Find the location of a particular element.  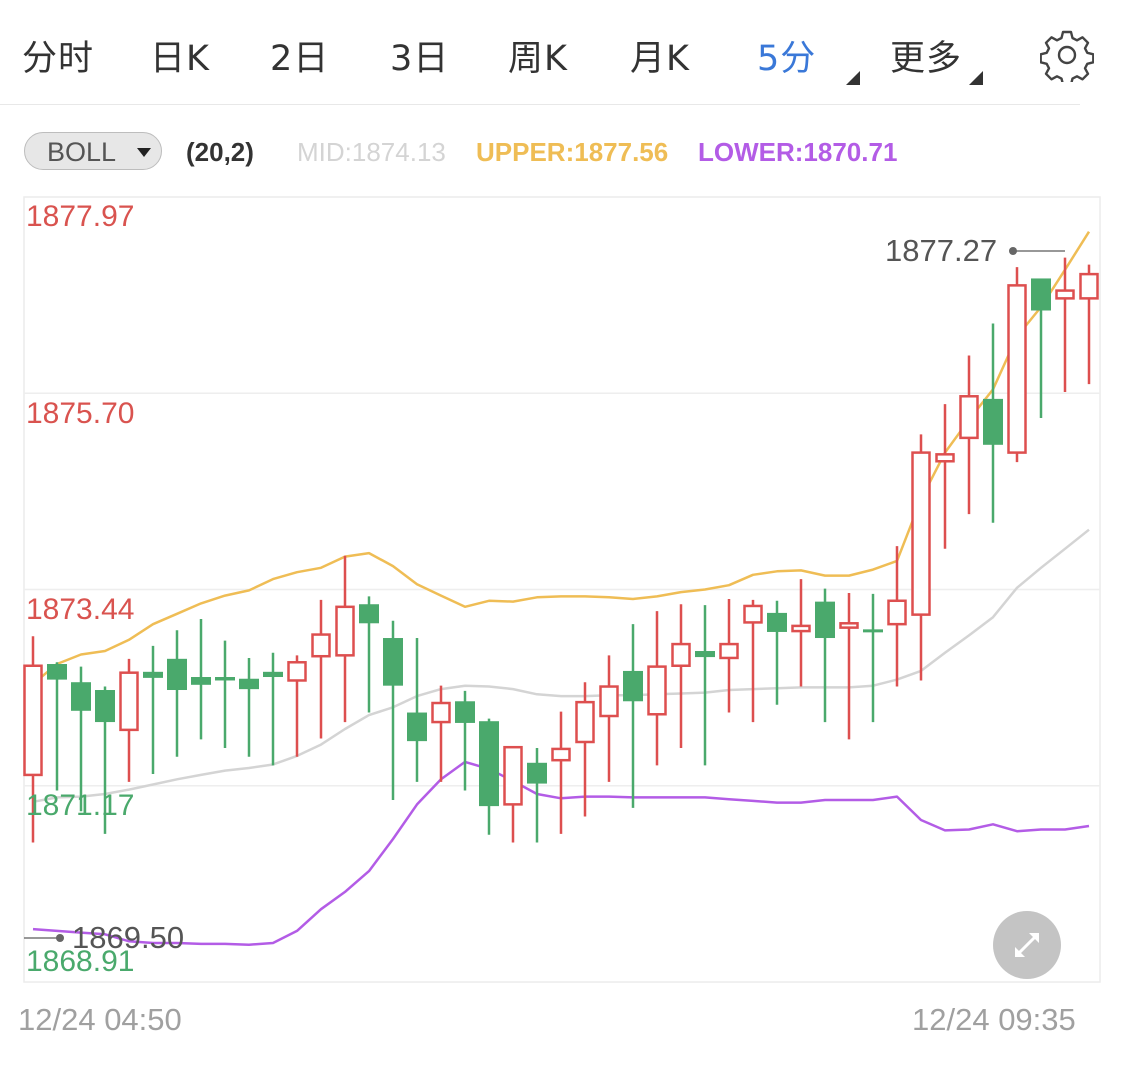

tab-day-k: 日K is located at coordinates (180, 59).